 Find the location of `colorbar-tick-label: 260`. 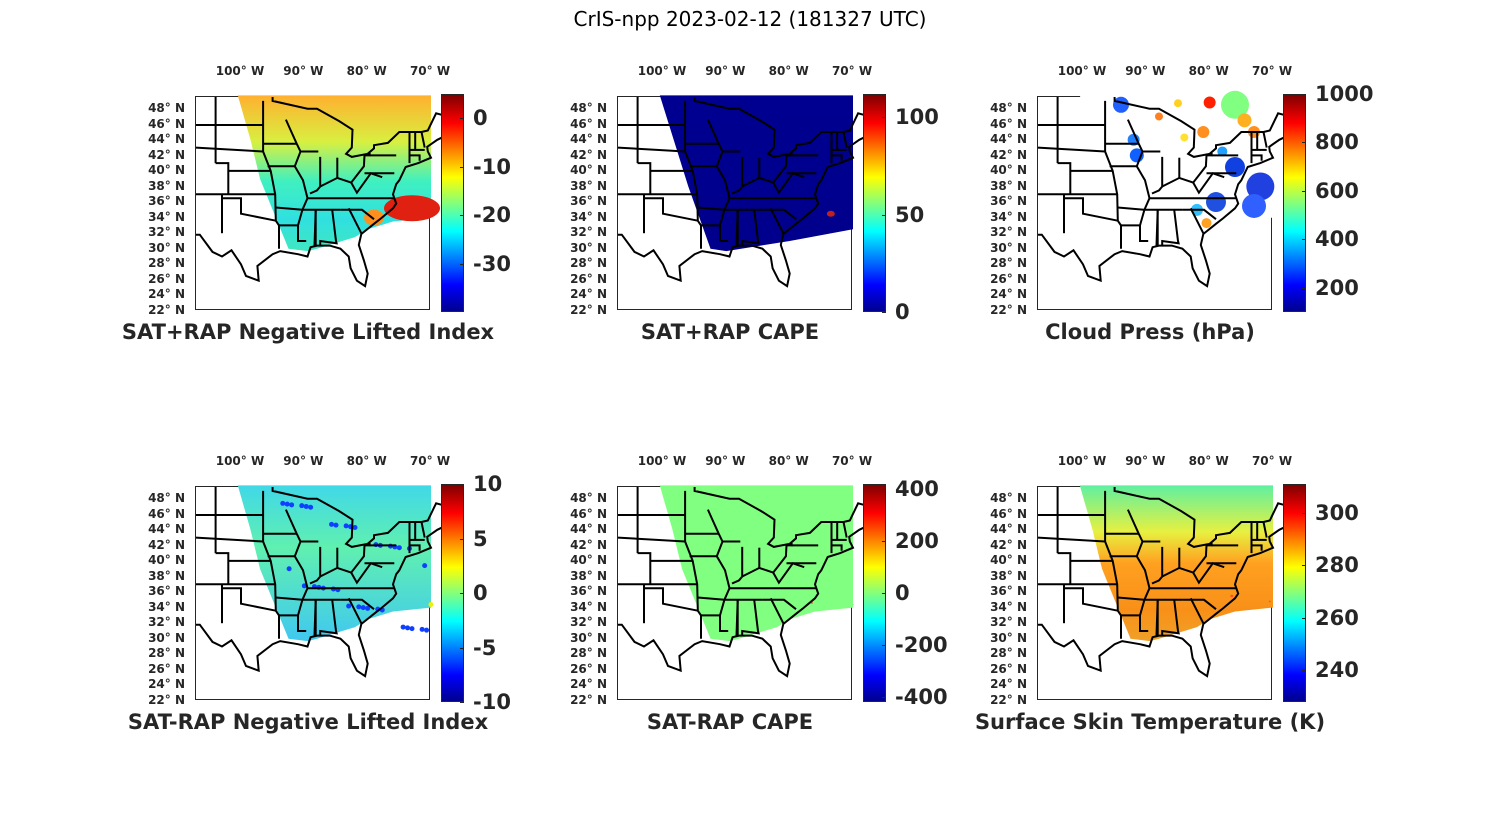

colorbar-tick-label: 260 is located at coordinates (1337, 617).